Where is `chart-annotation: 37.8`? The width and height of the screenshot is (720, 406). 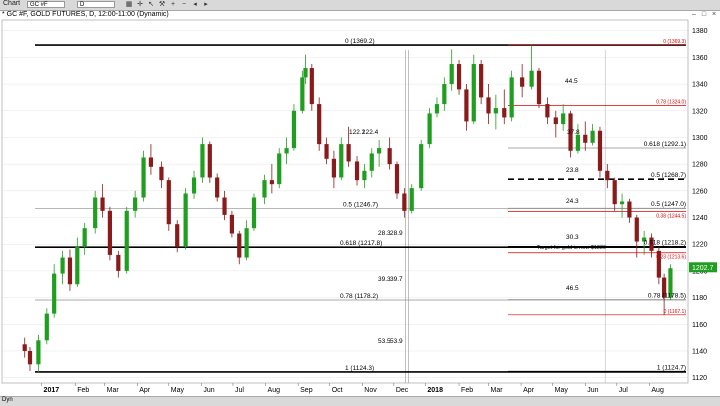 chart-annotation: 37.8 is located at coordinates (573, 132).